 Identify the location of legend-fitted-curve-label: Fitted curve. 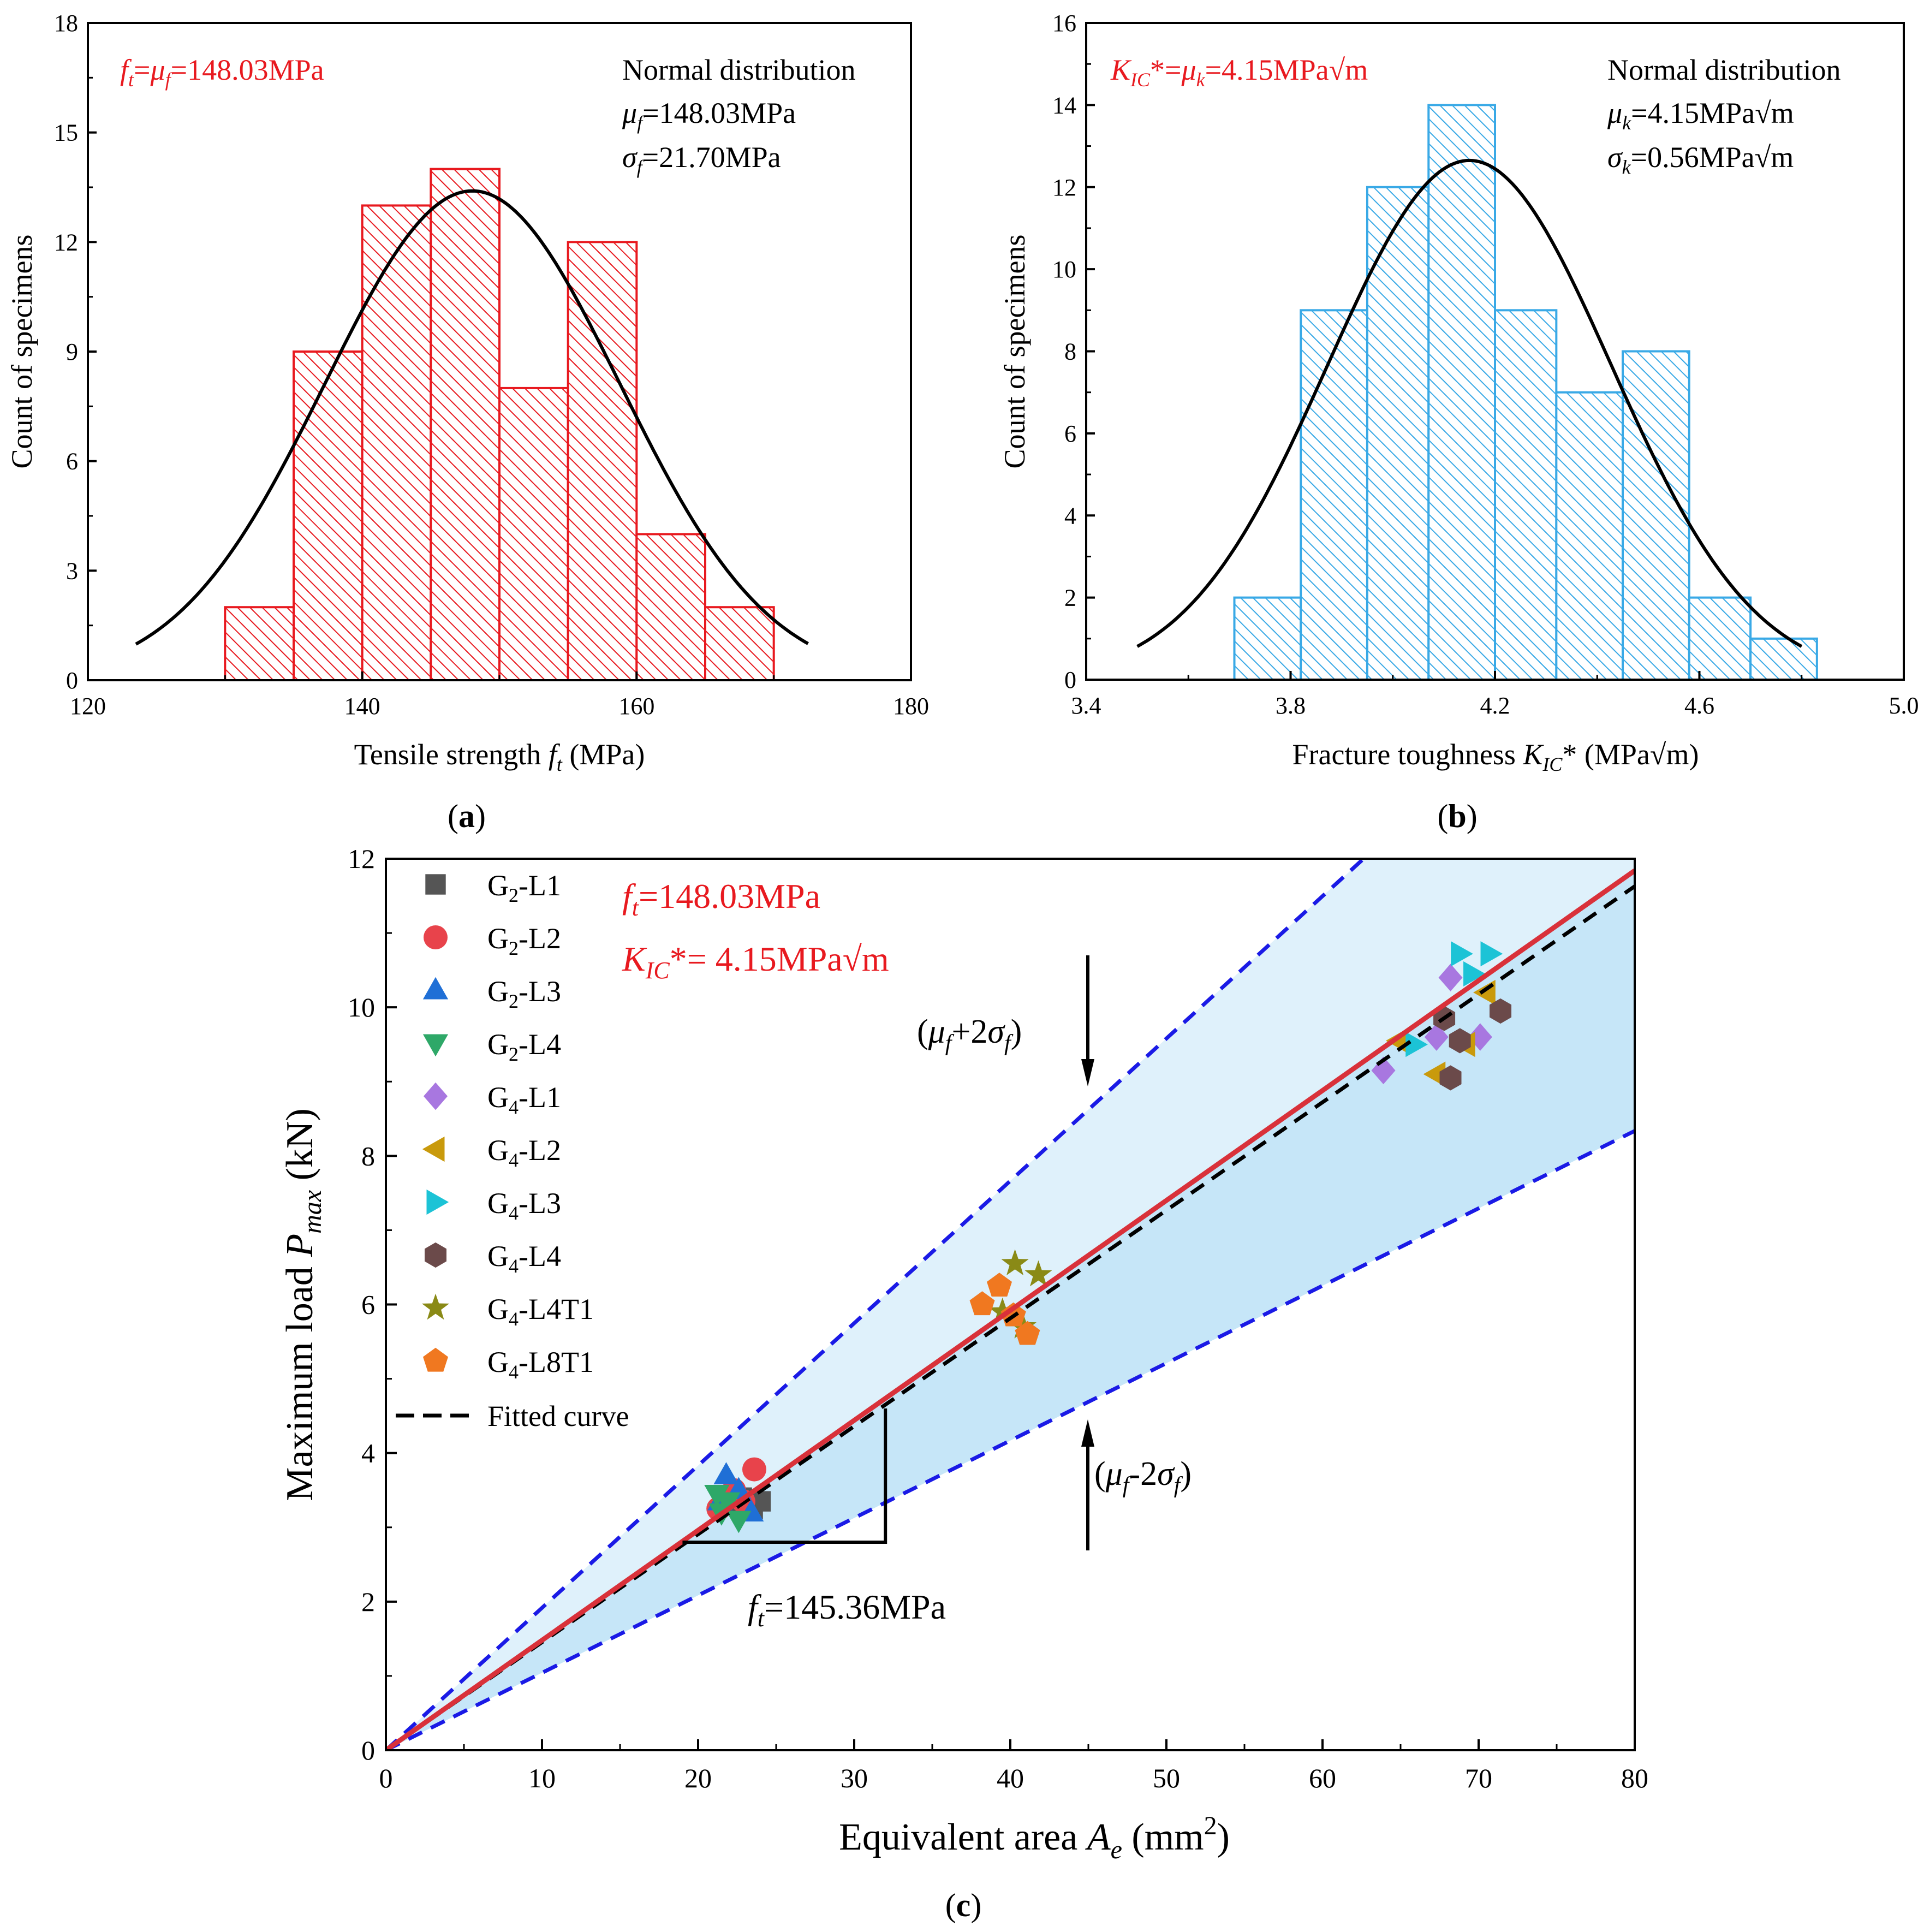
(558, 1416).